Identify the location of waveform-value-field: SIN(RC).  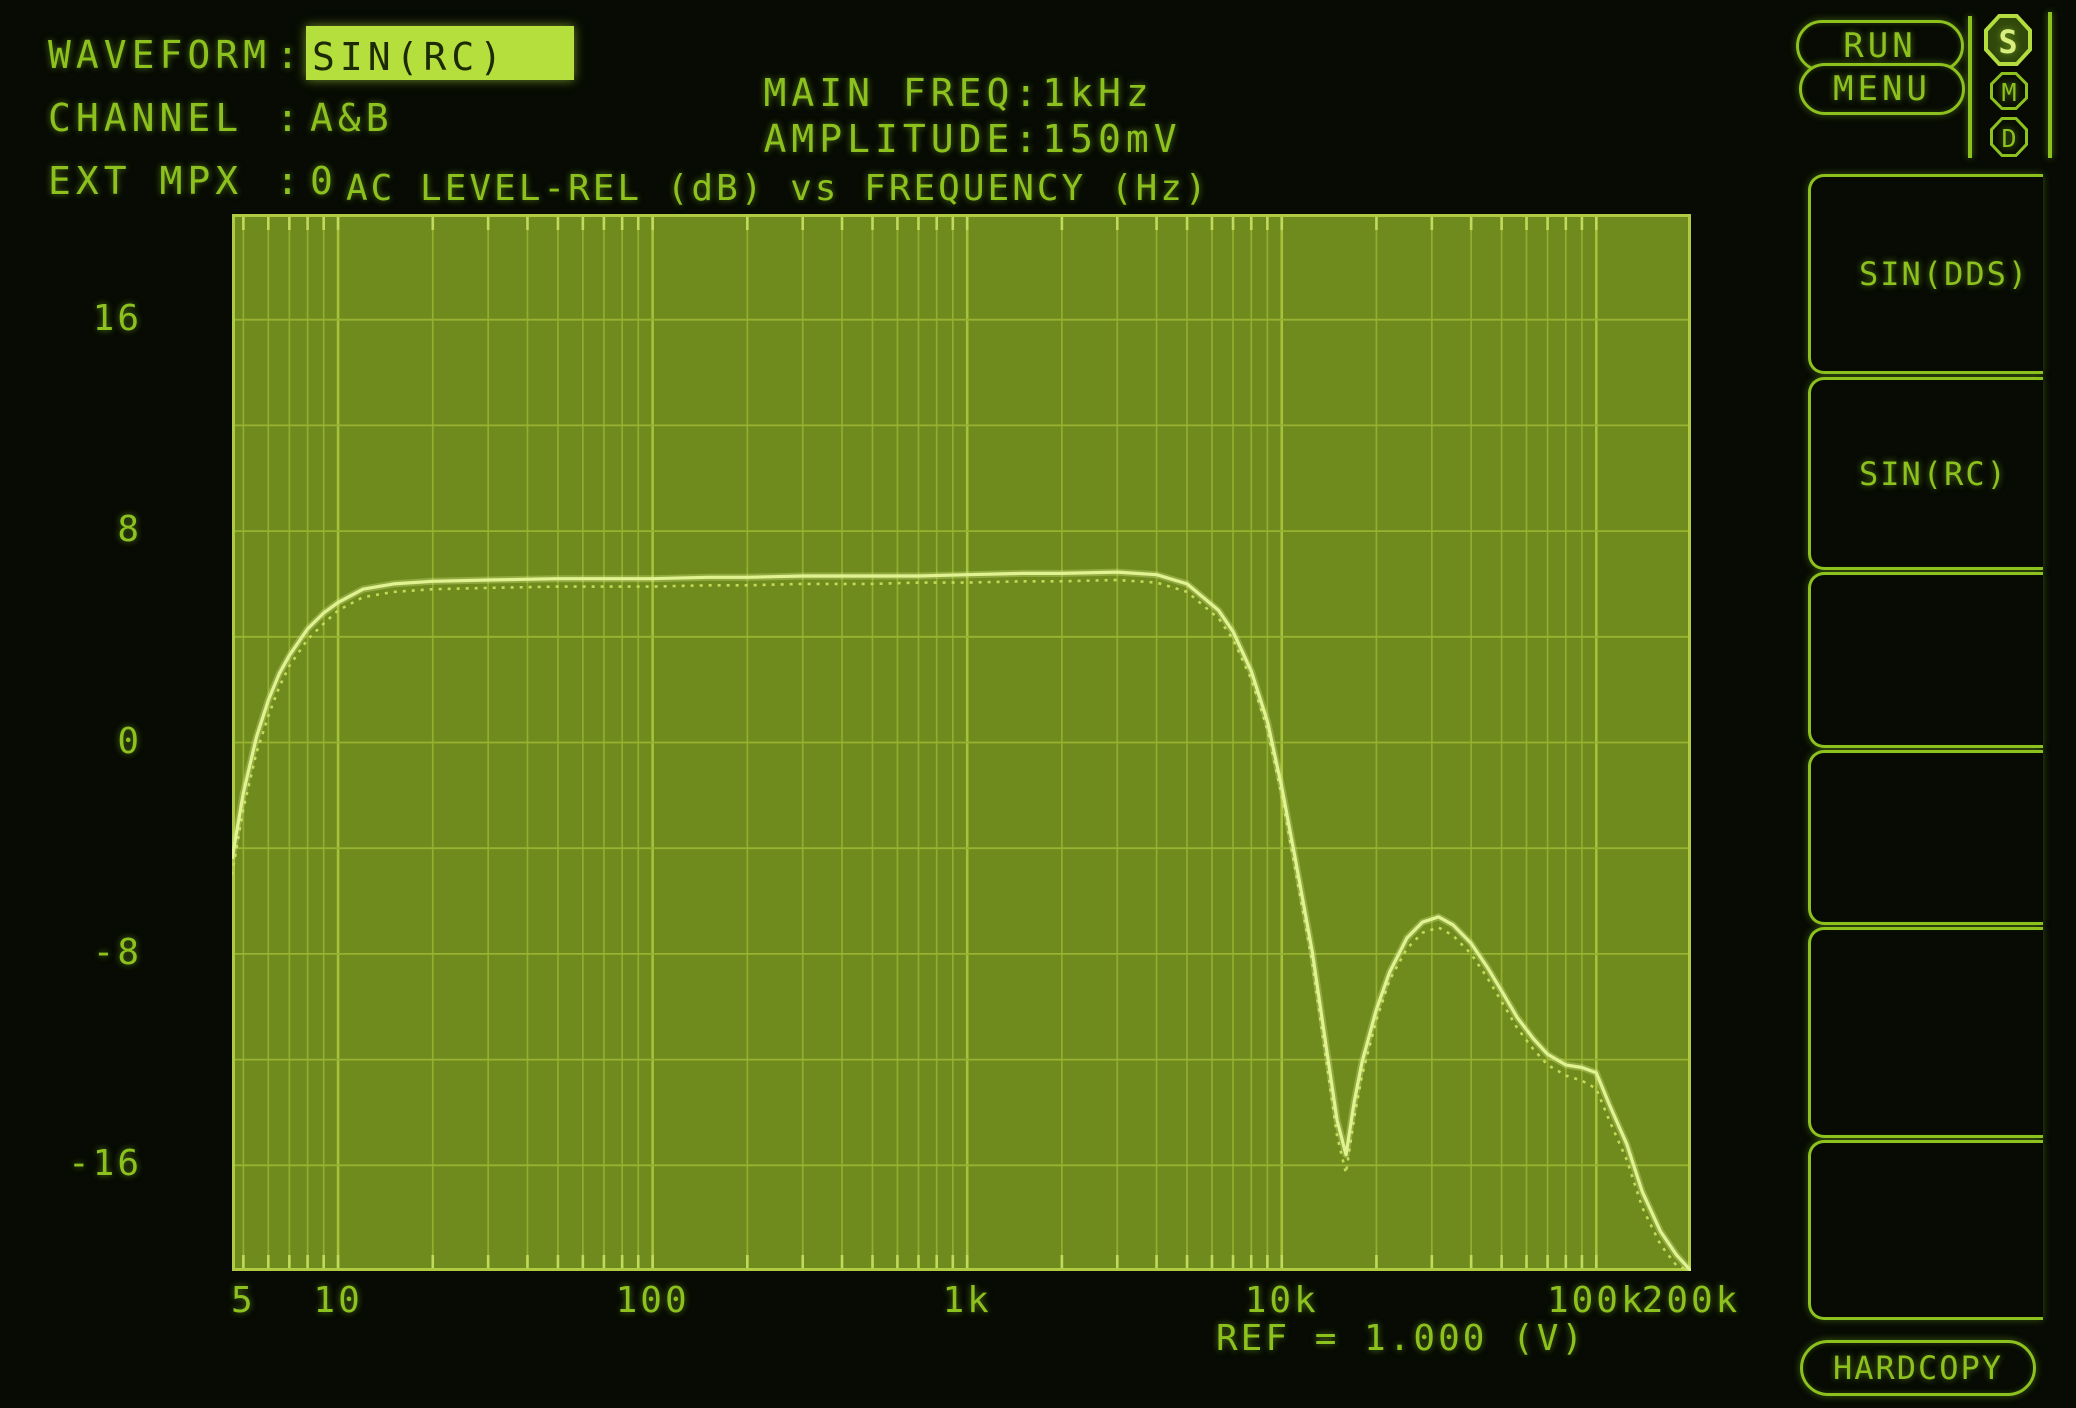
(440, 53).